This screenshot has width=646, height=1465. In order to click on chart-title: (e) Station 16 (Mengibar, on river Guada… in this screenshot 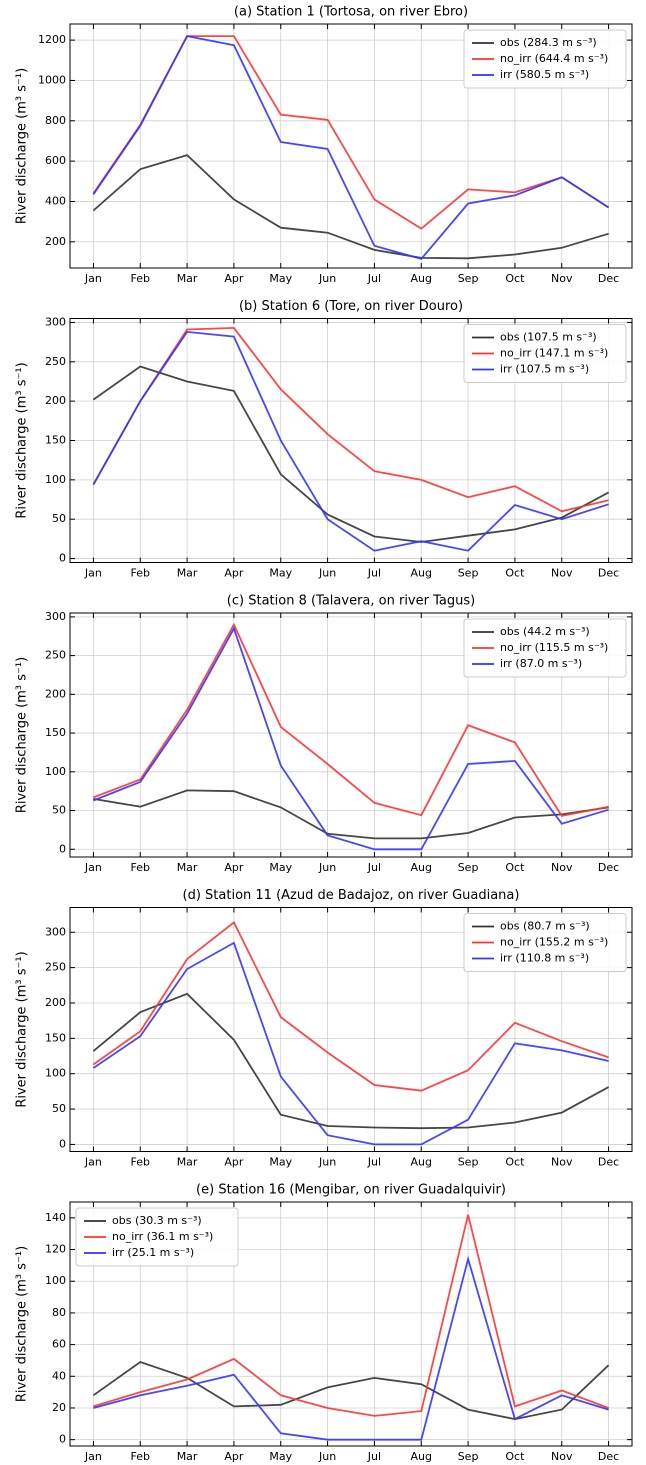, I will do `click(351, 1190)`.